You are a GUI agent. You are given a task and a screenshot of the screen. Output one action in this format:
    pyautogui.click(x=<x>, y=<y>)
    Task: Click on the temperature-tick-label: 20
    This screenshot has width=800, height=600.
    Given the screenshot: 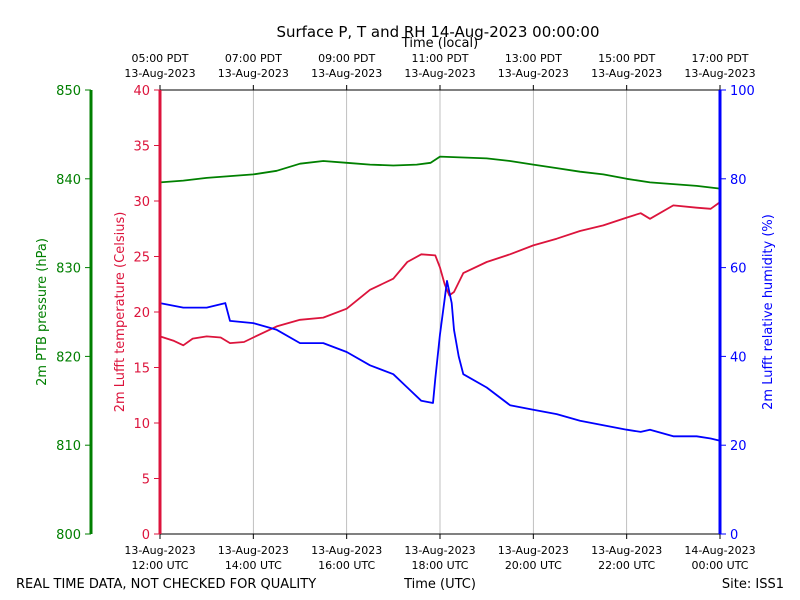 What is the action you would take?
    pyautogui.click(x=141, y=313)
    